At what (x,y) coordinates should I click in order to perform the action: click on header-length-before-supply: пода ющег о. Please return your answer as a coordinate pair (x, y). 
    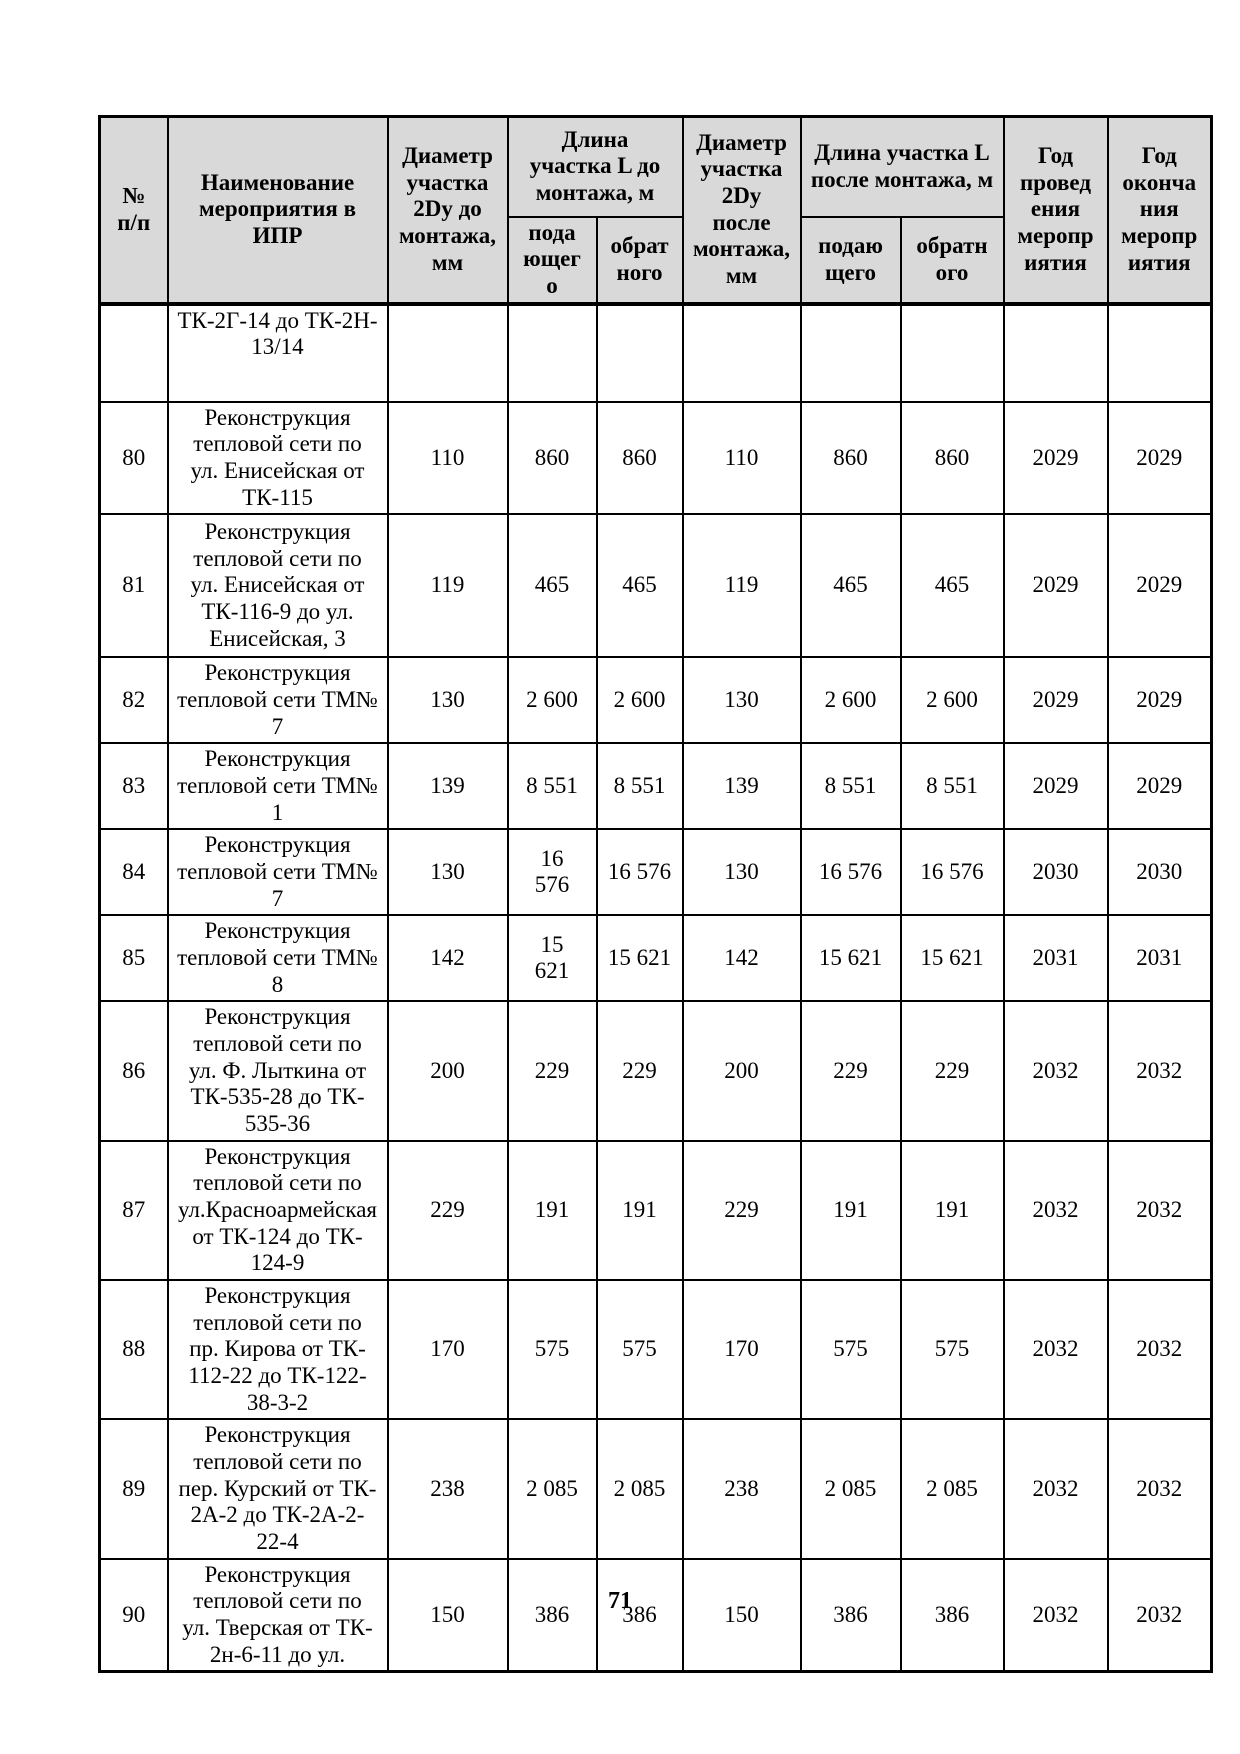
    Looking at the image, I should click on (552, 260).